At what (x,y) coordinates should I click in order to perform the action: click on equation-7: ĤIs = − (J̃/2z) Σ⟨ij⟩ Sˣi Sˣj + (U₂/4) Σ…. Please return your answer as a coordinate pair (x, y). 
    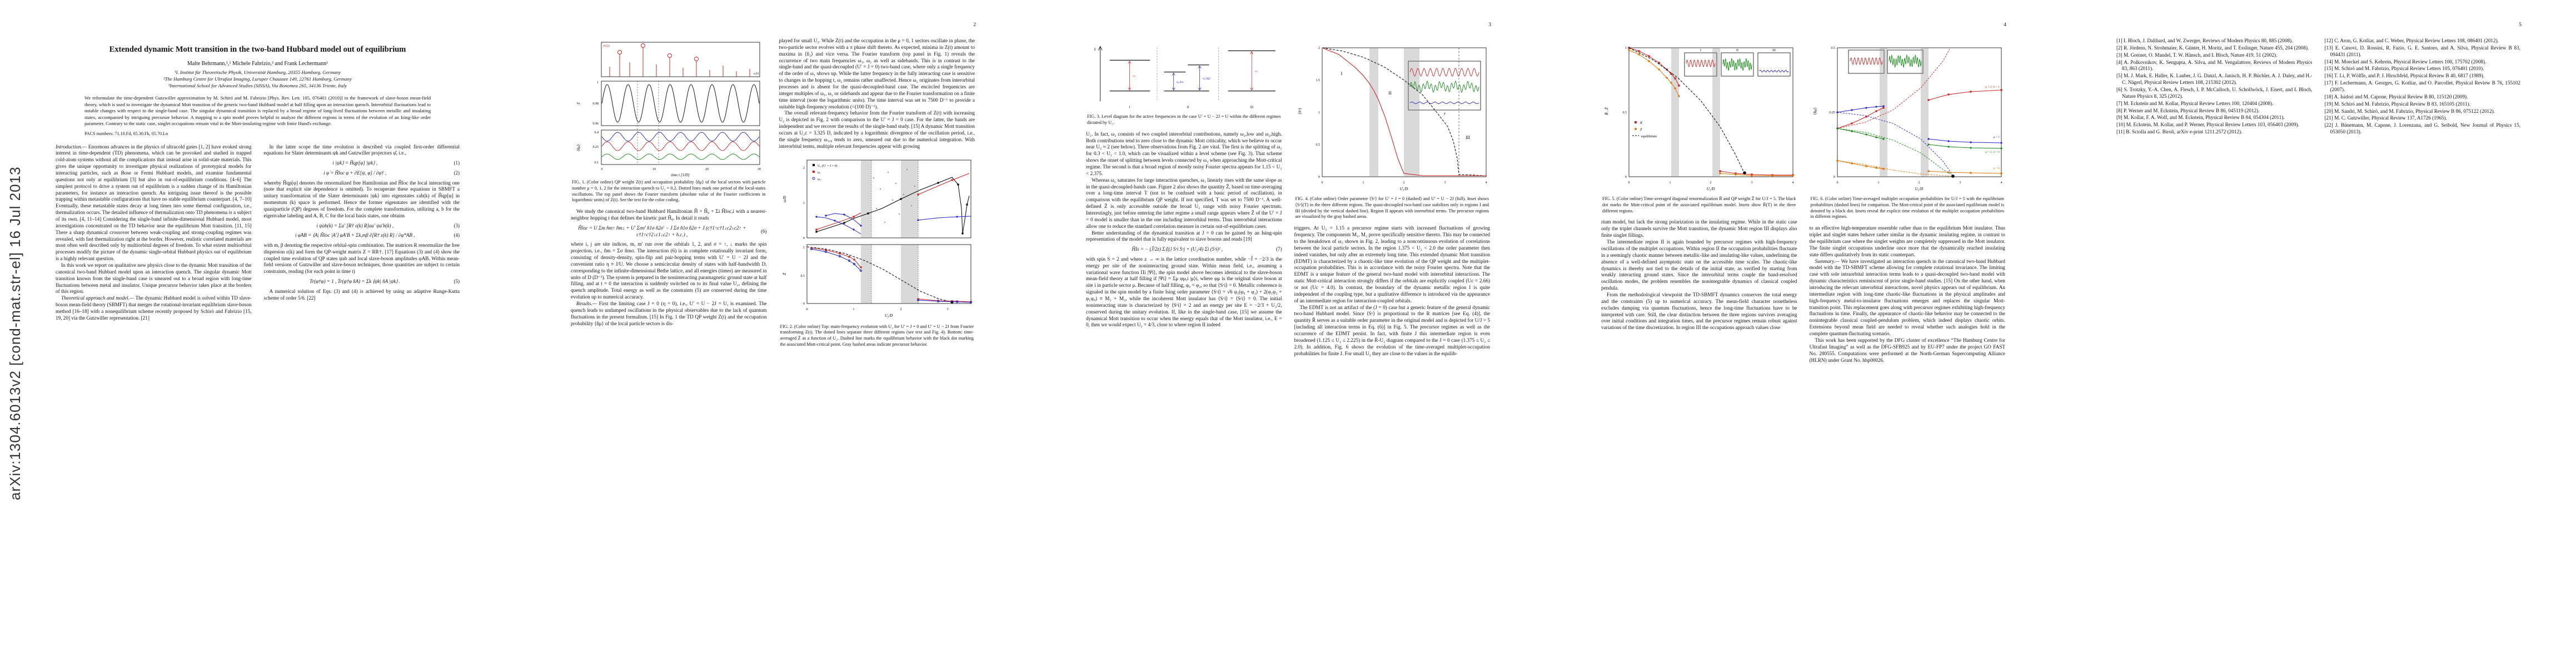
    Looking at the image, I should click on (1207, 249).